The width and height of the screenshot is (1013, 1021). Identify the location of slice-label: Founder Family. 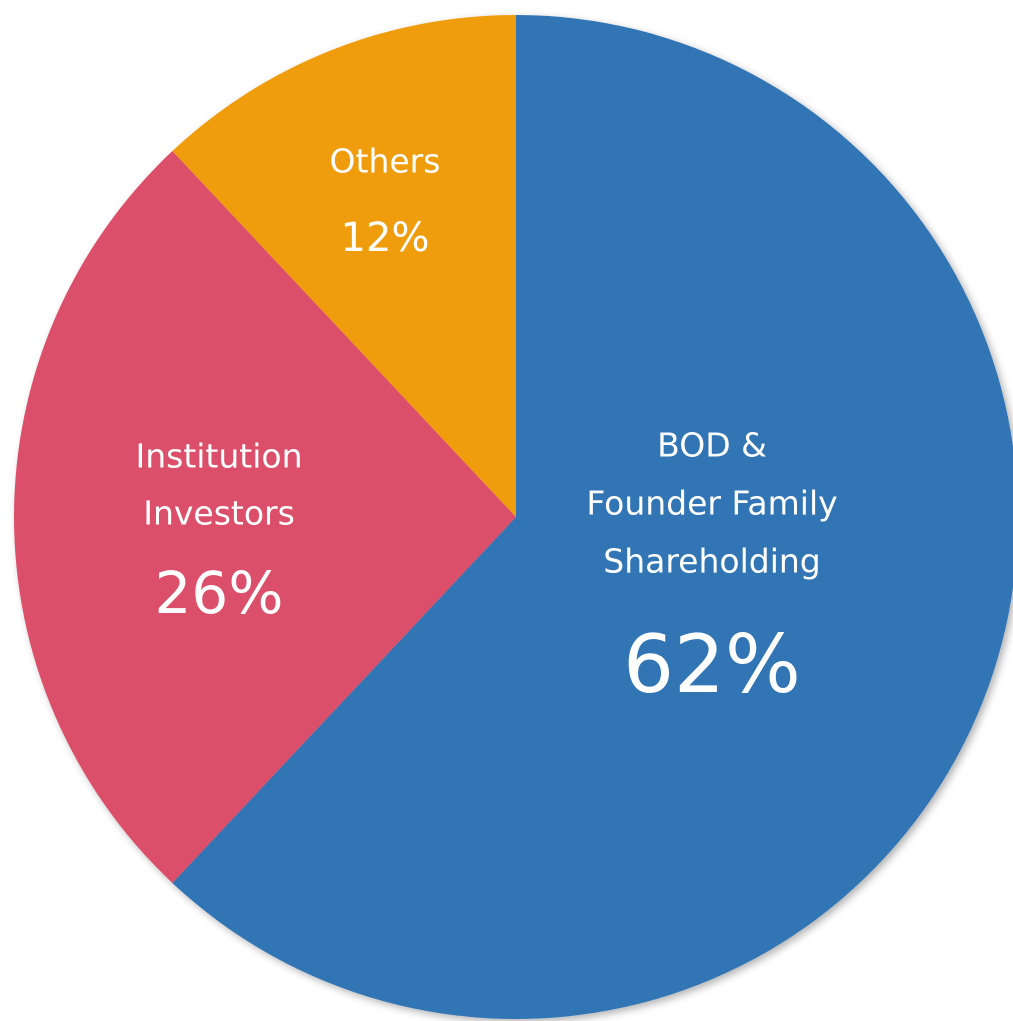
(711, 503).